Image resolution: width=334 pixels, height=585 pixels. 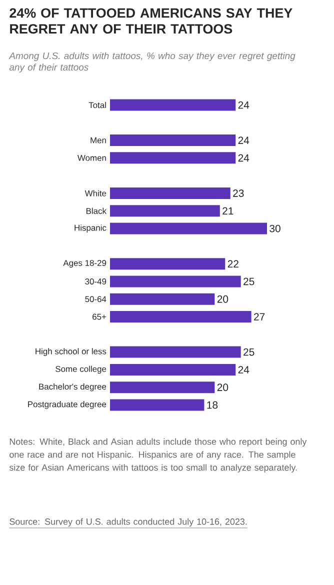 What do you see at coordinates (275, 228) in the screenshot?
I see `data-label: 30` at bounding box center [275, 228].